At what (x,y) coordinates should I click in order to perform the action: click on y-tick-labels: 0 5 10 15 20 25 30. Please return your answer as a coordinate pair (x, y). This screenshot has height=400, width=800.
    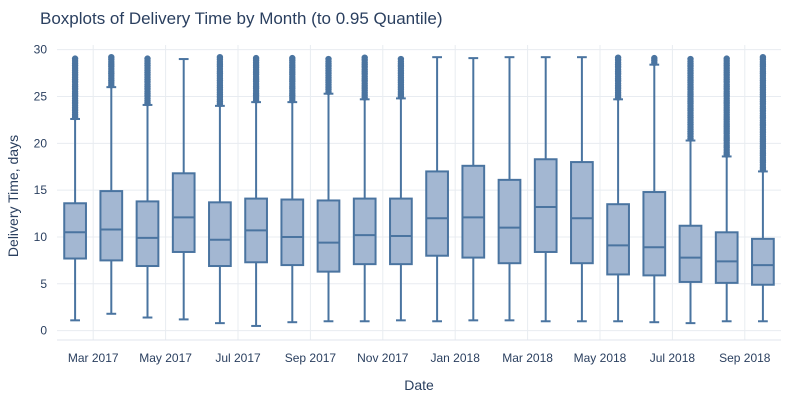
    Looking at the image, I should click on (41, 190).